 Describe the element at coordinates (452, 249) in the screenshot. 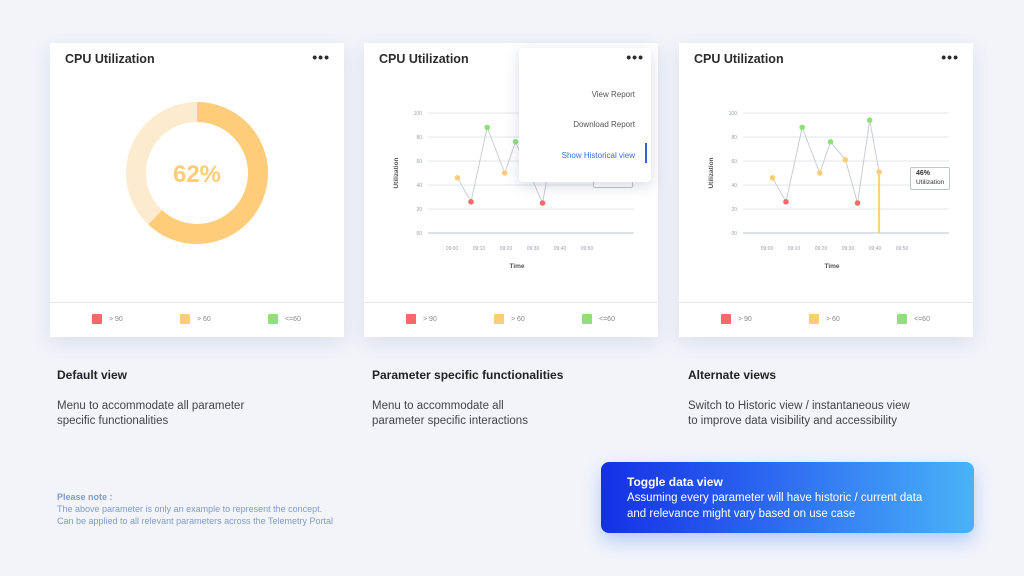

I see `x-tick-label: 09:00` at that location.